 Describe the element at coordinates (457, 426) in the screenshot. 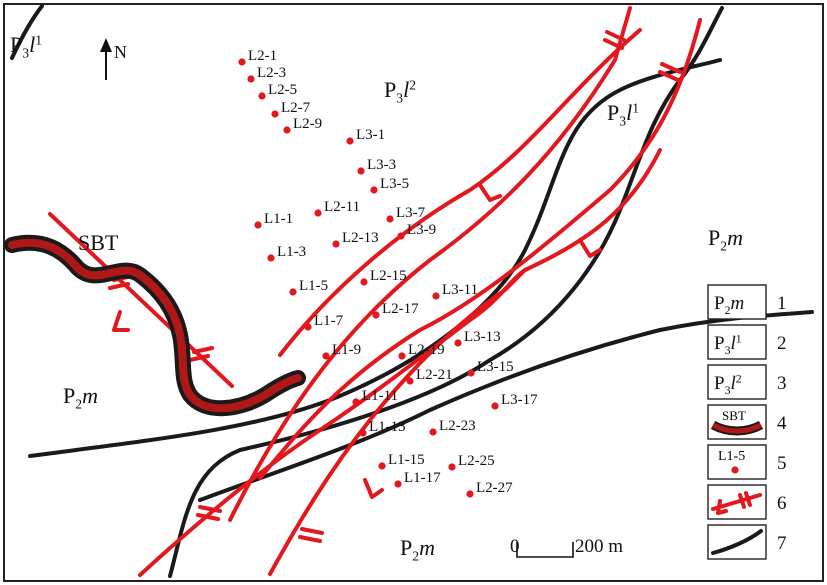

I see `sample-point-label: L2-23` at that location.